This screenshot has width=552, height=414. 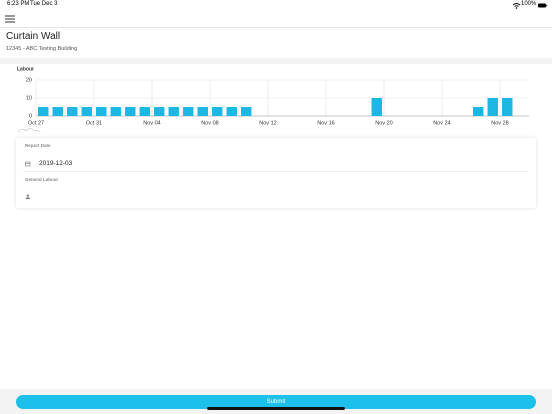 I want to click on header-divider, so click(x=276, y=27).